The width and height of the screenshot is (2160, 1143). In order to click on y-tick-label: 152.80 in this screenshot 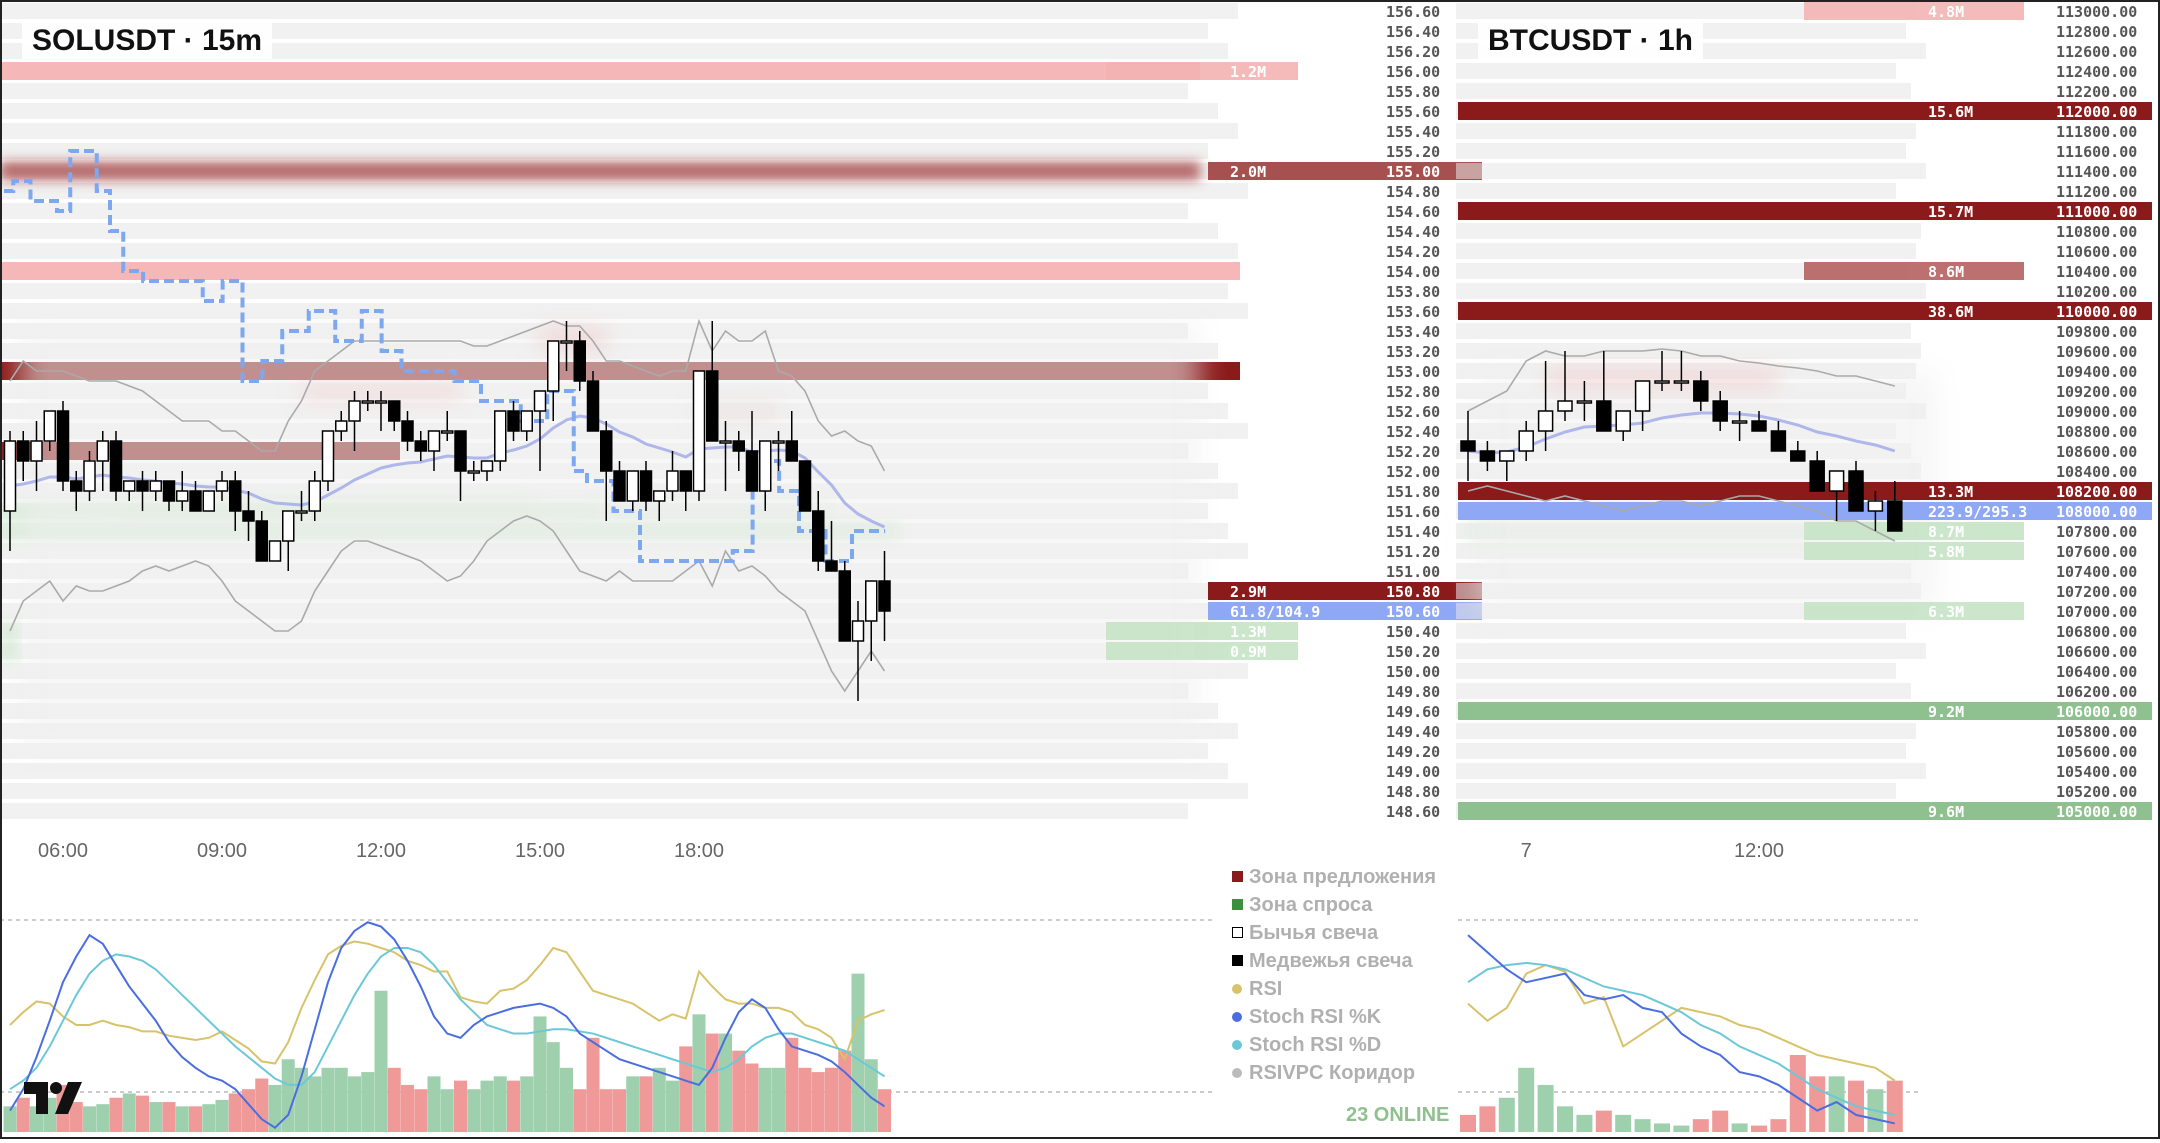, I will do `click(1413, 392)`.